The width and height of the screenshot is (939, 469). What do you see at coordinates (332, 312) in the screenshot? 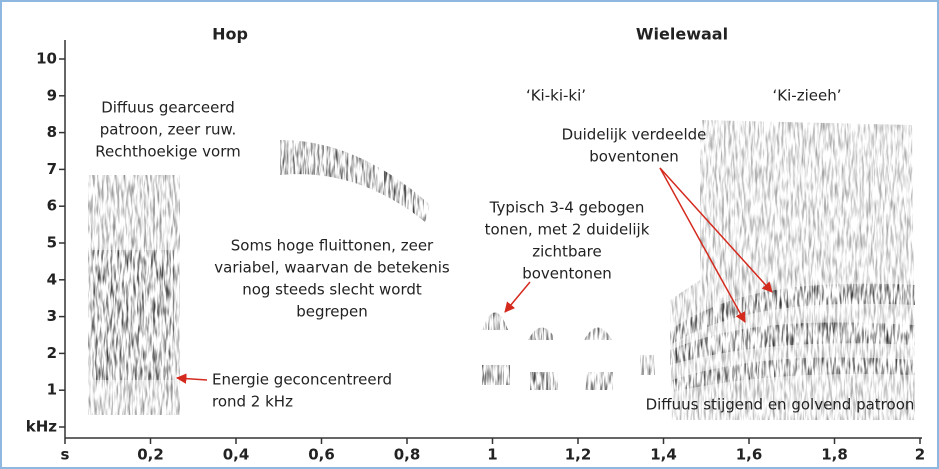
I see `annotation: begrepen` at bounding box center [332, 312].